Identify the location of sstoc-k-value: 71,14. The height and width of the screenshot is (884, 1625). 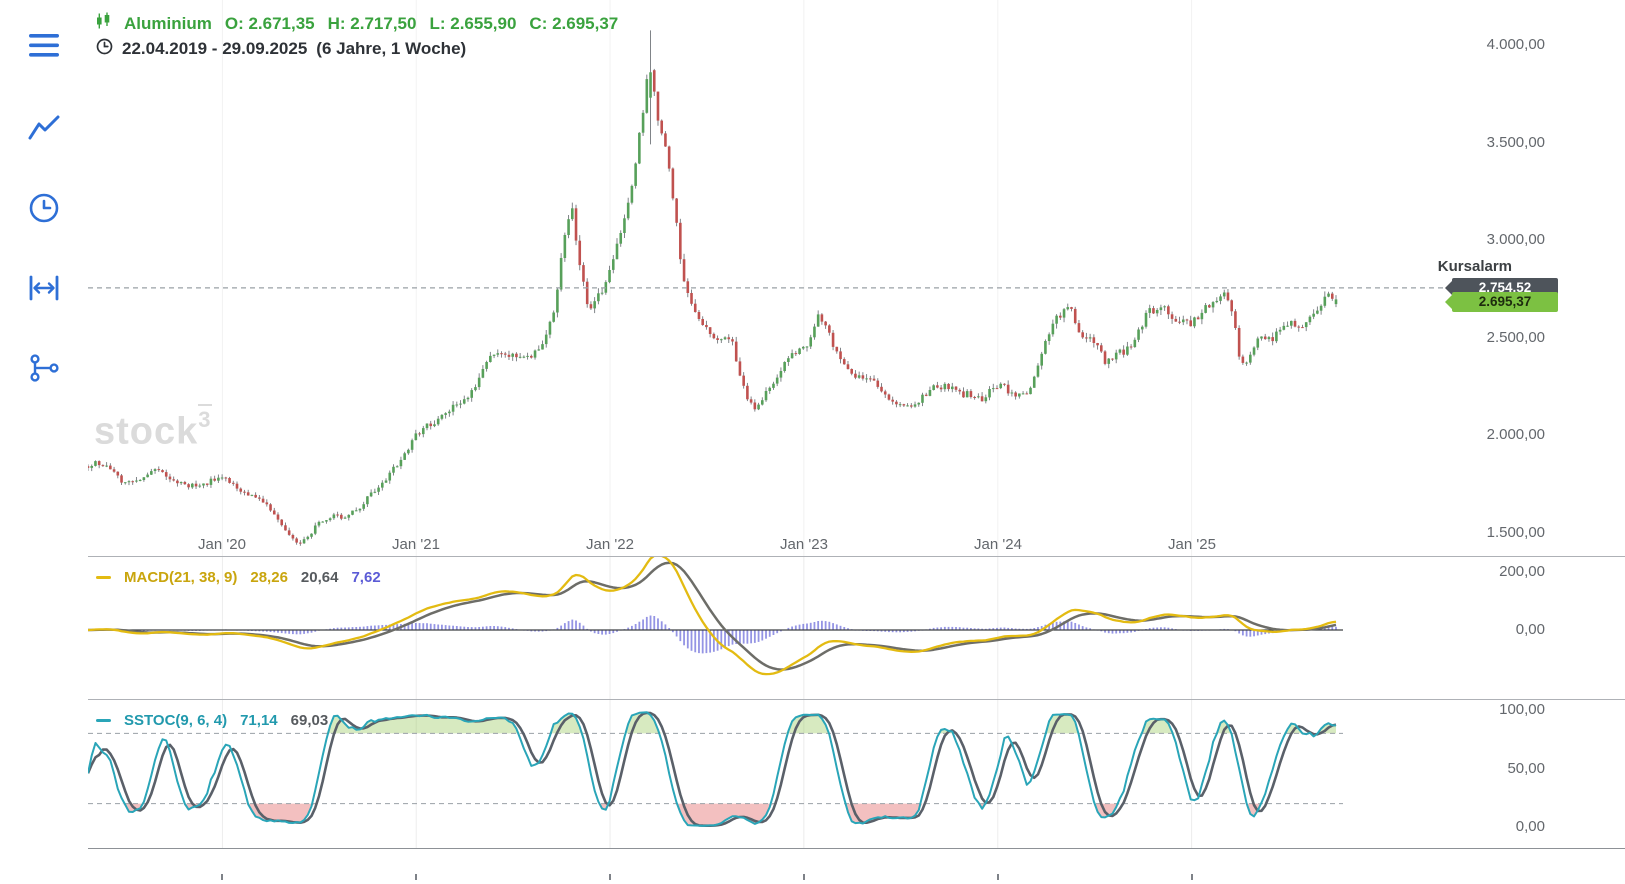
(259, 720).